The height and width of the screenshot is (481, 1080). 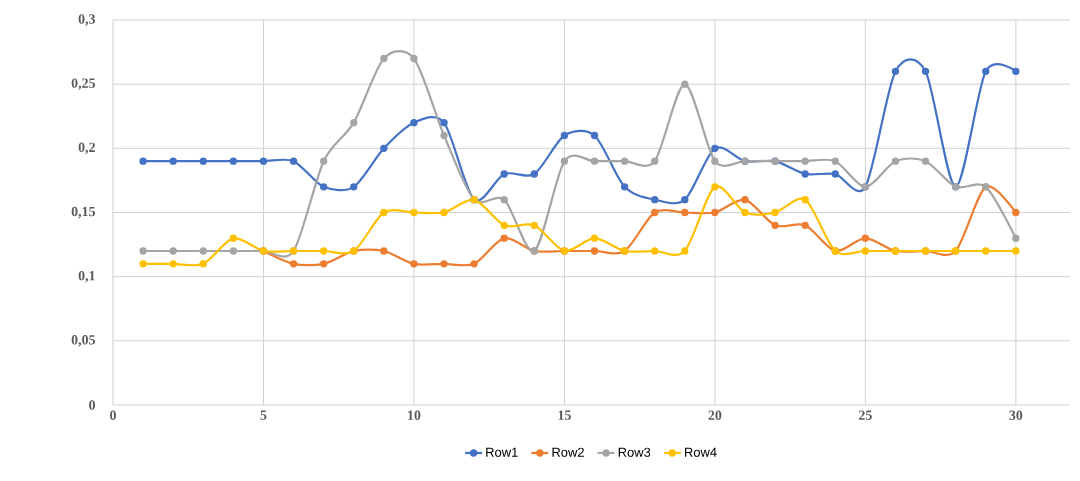 What do you see at coordinates (1016, 415) in the screenshot?
I see `x-tick-label: 30` at bounding box center [1016, 415].